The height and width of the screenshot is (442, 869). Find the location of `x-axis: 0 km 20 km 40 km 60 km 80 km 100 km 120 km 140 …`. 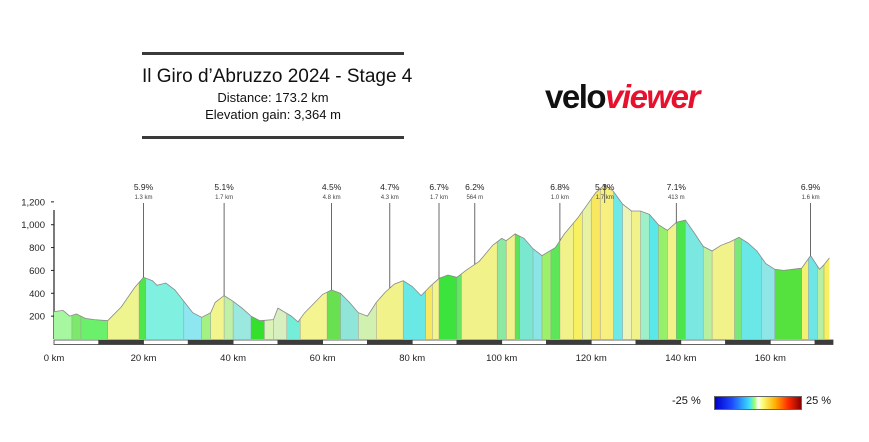

x-axis: 0 km 20 km 40 km 60 km 80 km 100 km 120 km 140 … is located at coordinates (439, 351).